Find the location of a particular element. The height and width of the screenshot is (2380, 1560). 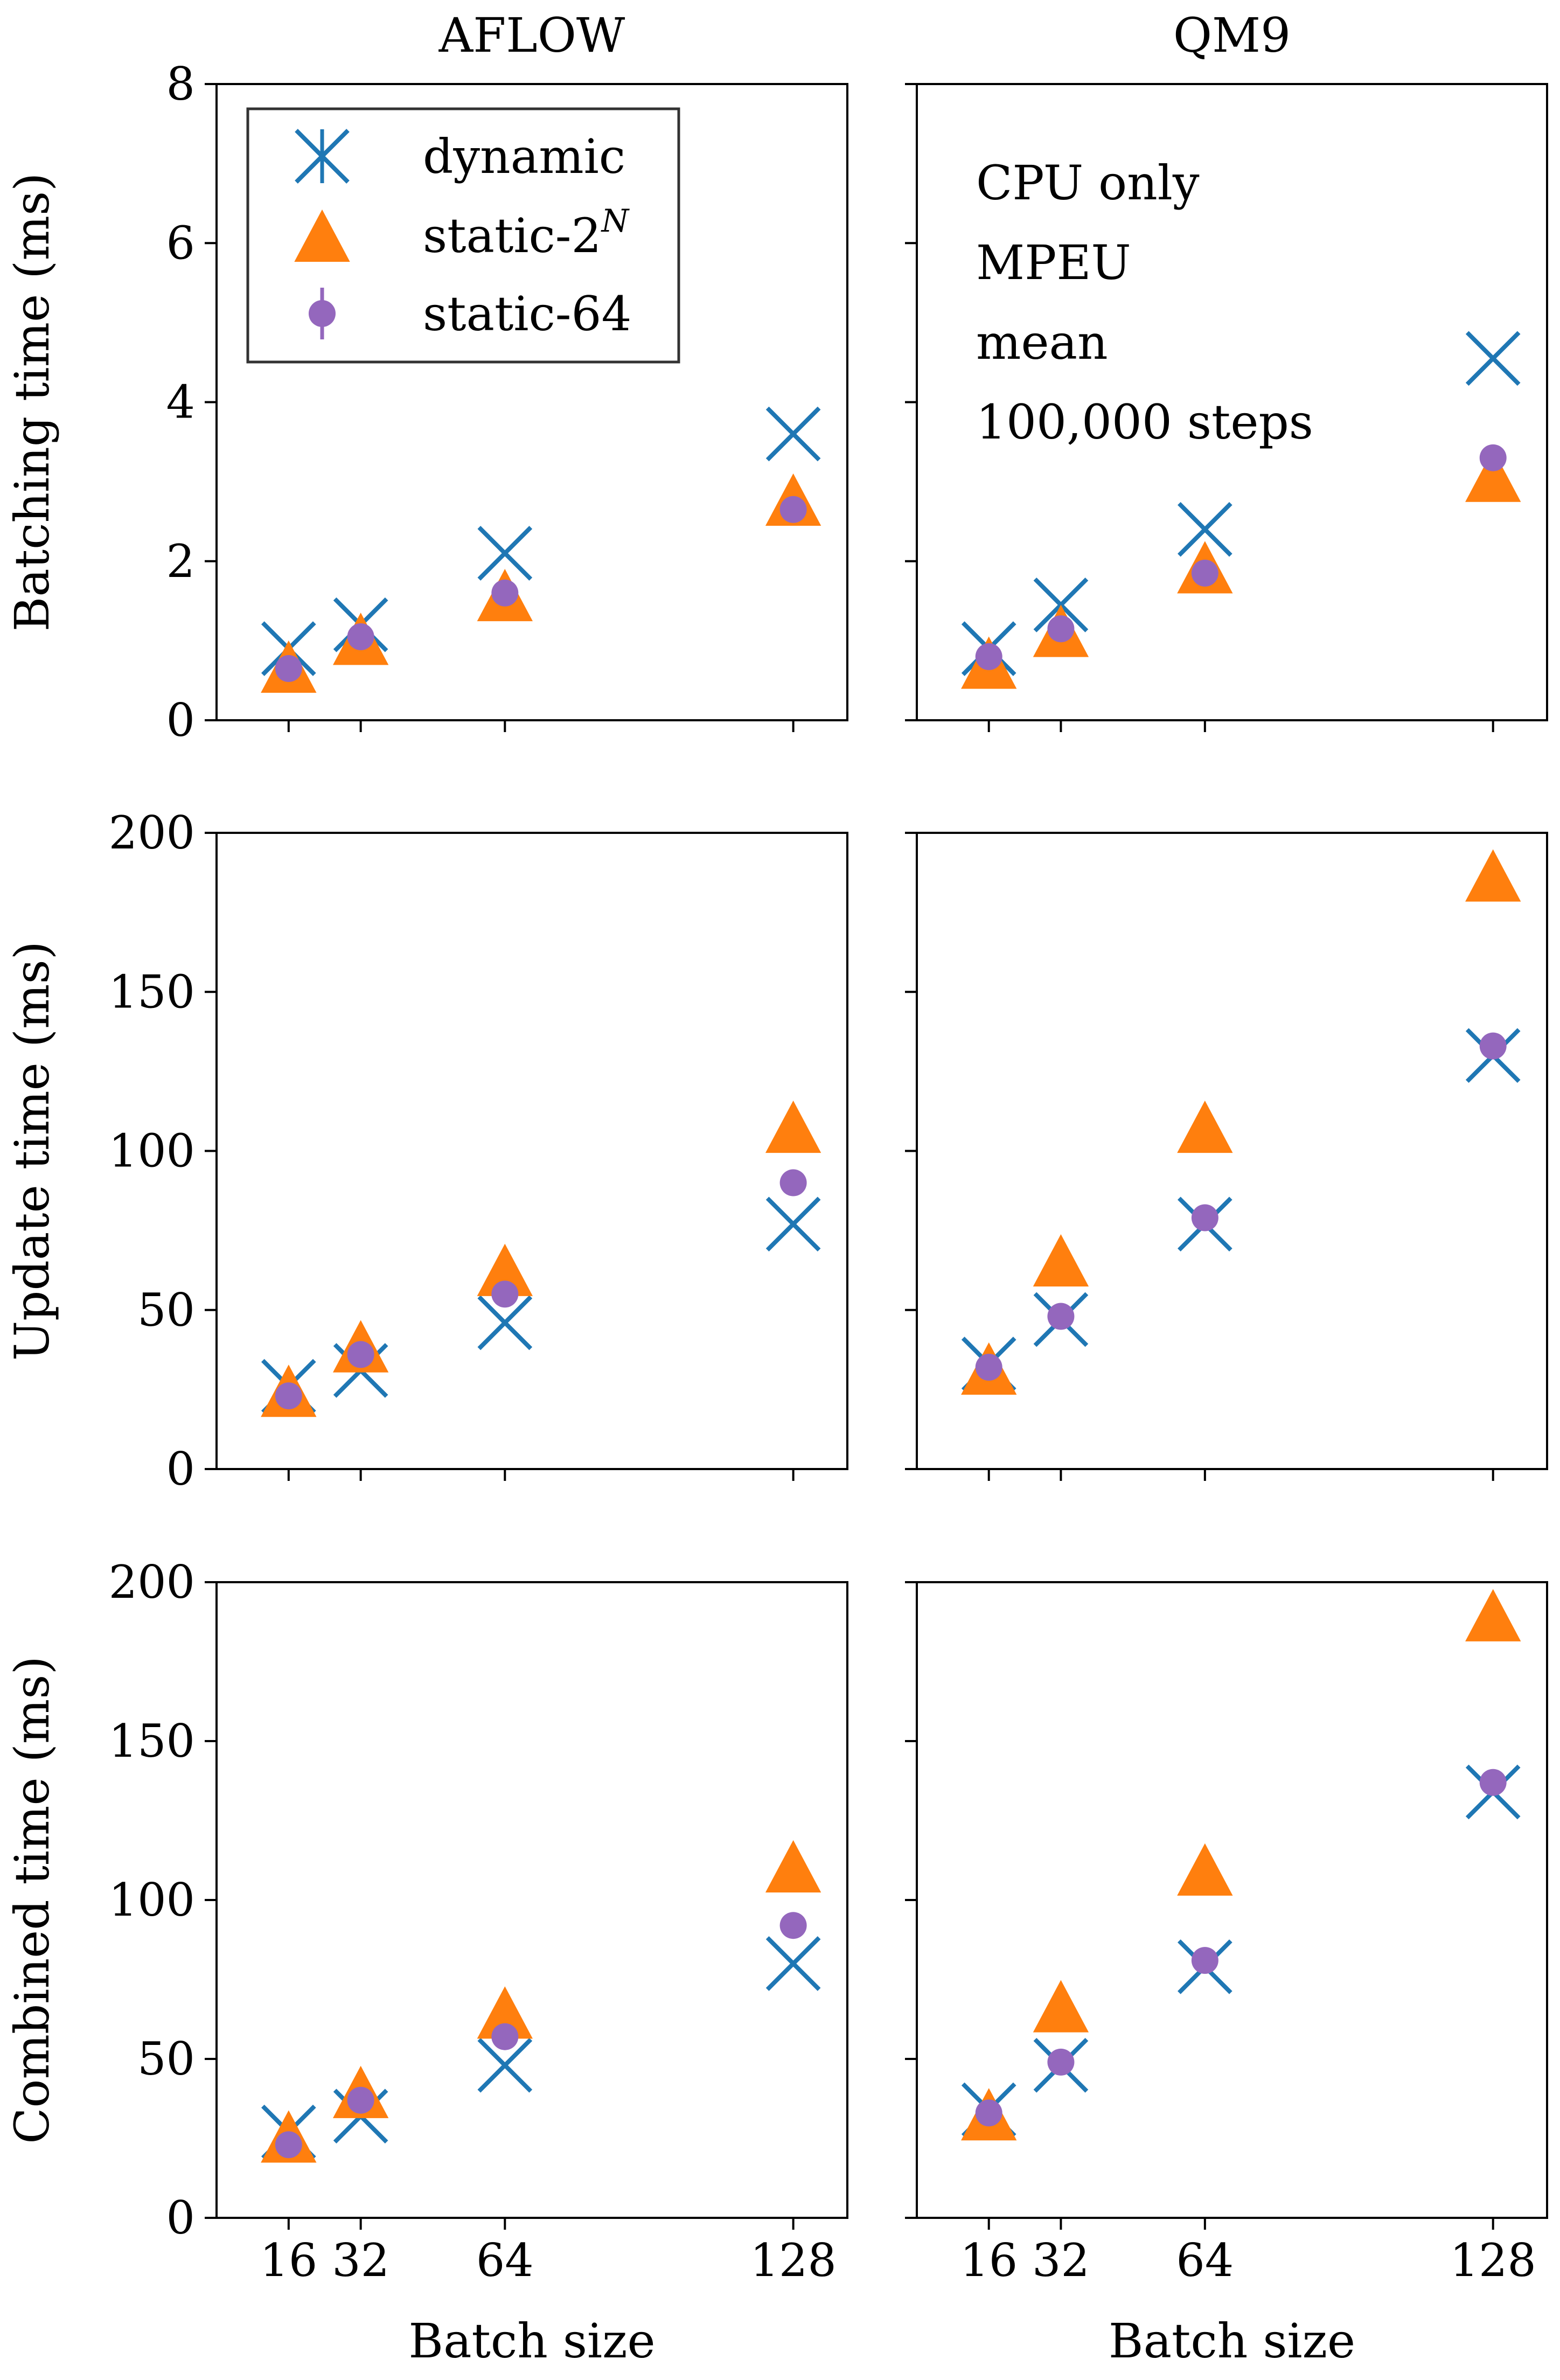

y-tick-label: 4 is located at coordinates (180, 402).